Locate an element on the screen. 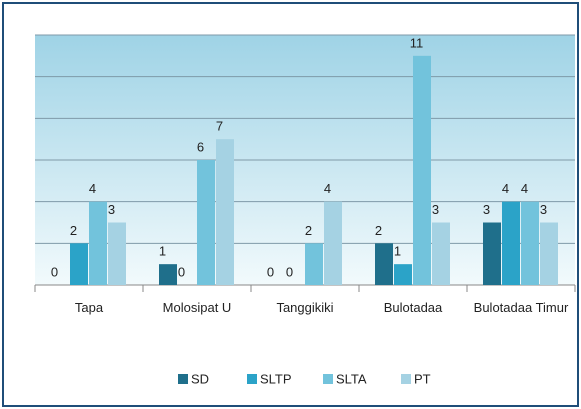 This screenshot has width=581, height=409. data-label: 11 is located at coordinates (417, 42).